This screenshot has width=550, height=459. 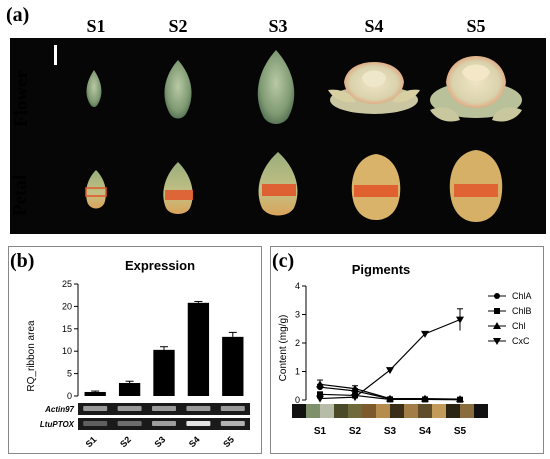 What do you see at coordinates (70, 340) in the screenshot?
I see `expression-axes: 0 5 10 15 20 25` at bounding box center [70, 340].